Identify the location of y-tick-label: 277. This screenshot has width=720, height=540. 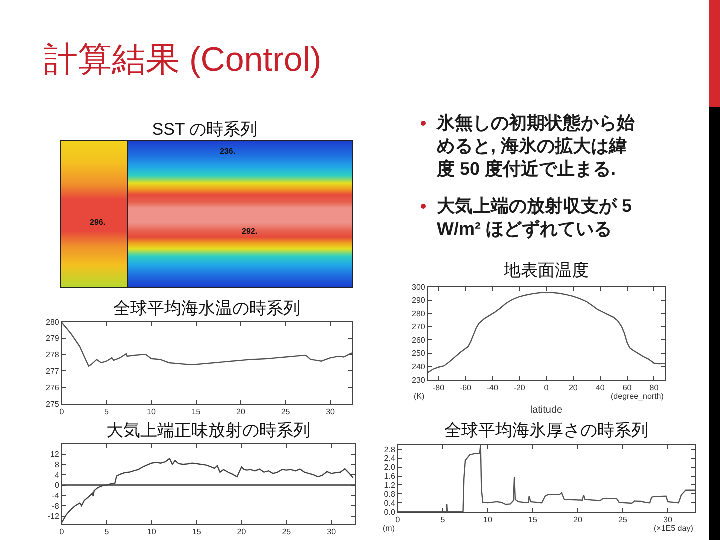
(53, 371).